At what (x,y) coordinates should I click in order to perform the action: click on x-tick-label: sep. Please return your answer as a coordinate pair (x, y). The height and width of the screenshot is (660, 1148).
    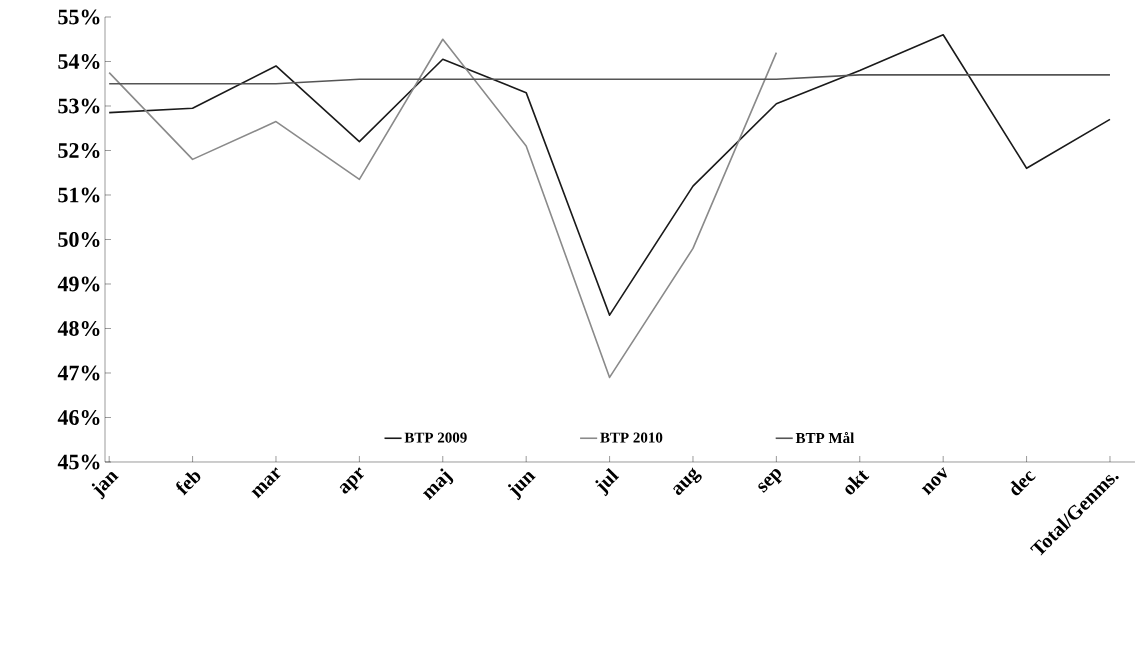
    Looking at the image, I should click on (770, 481).